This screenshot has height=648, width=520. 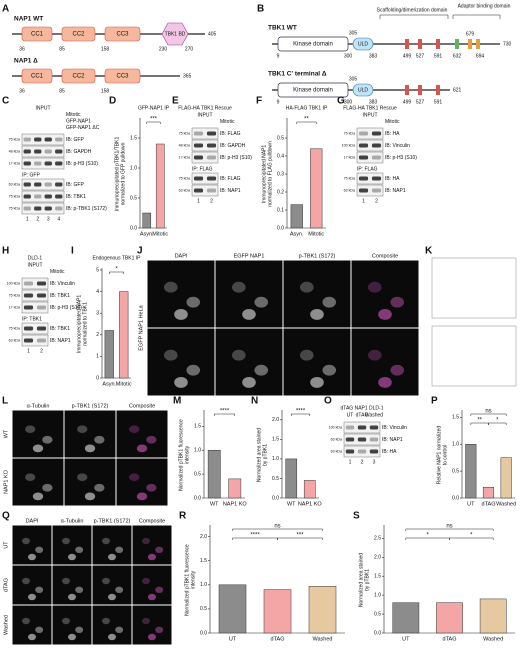 What do you see at coordinates (497, 423) in the screenshot?
I see `sig-bracket` at bounding box center [497, 423].